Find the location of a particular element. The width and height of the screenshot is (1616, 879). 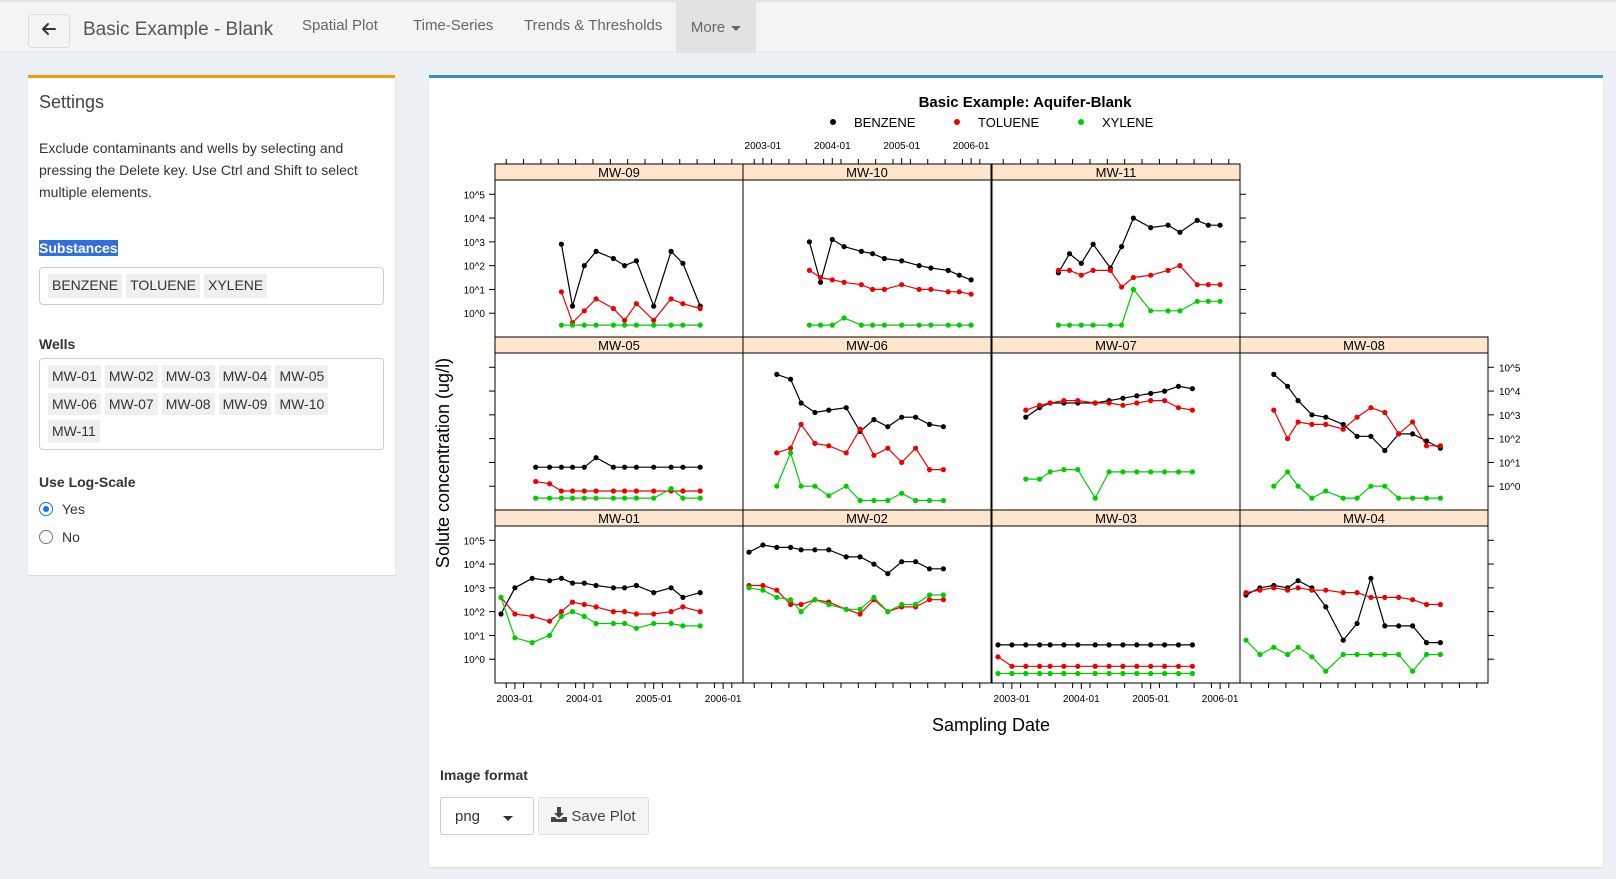

image-format-select: png is located at coordinates (487, 816).